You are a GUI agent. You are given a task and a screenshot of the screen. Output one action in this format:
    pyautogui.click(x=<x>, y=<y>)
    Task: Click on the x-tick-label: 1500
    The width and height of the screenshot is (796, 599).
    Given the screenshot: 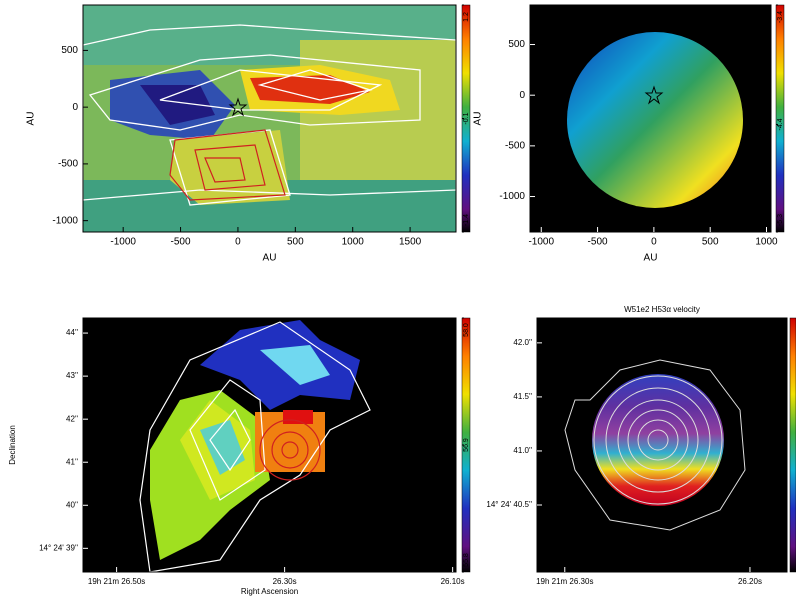 What is the action you would take?
    pyautogui.click(x=410, y=242)
    